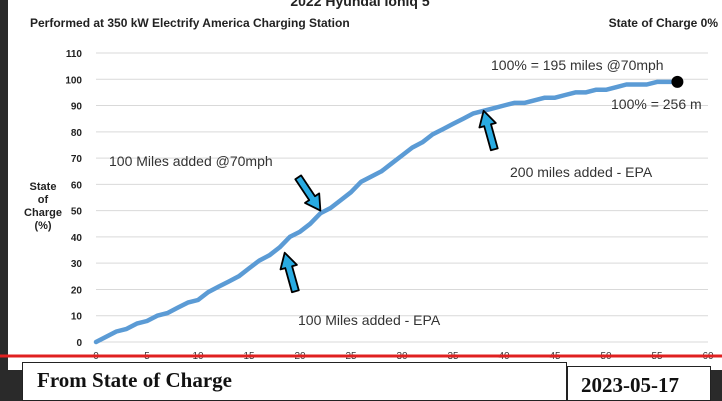 The height and width of the screenshot is (401, 722). I want to click on date-text: 2023-05-17, so click(630, 385).